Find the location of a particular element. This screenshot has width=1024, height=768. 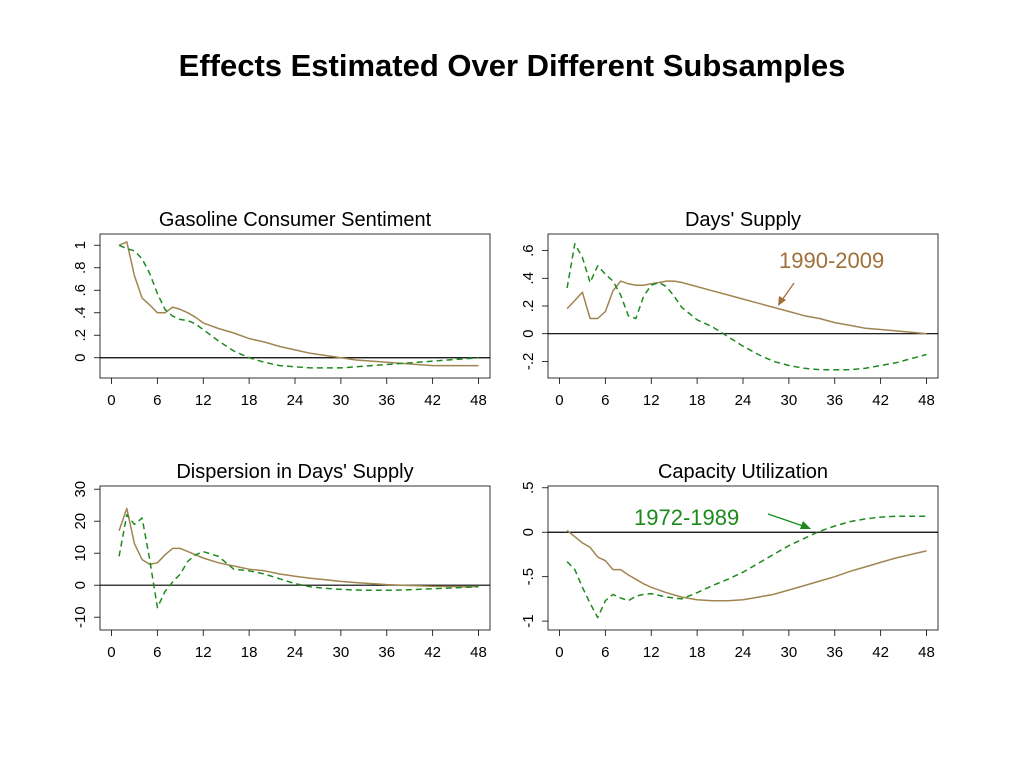

y-tick-label: -1 is located at coordinates (528, 620).